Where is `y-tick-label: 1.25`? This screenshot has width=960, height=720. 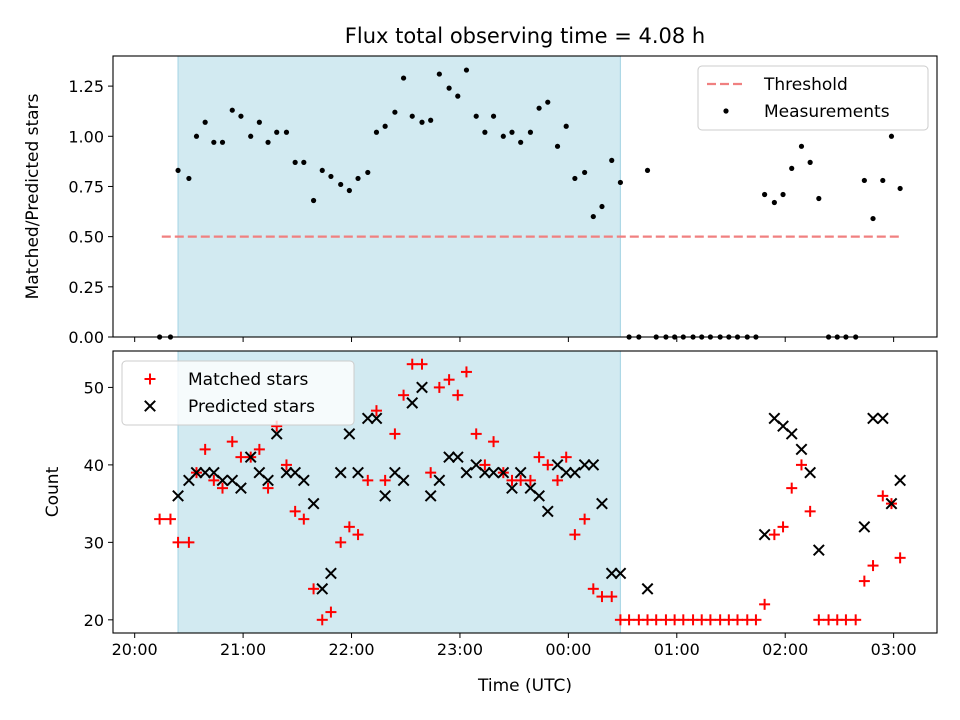
y-tick-label: 1.25 is located at coordinates (86, 86).